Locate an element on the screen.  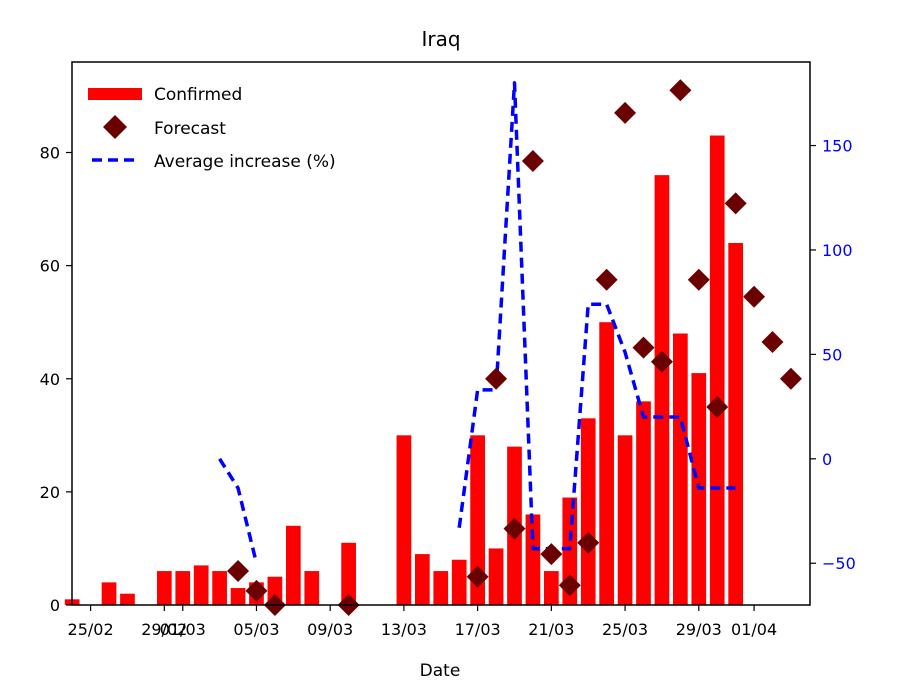
y-tick-label: 60 is located at coordinates (50, 266).